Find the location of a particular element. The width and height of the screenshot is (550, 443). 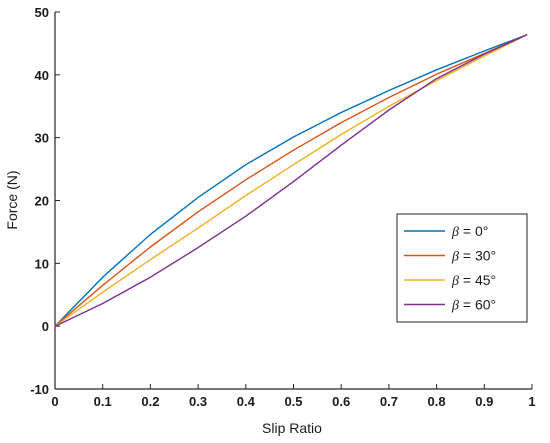

y-axis-title: Force (N) is located at coordinates (12, 199).